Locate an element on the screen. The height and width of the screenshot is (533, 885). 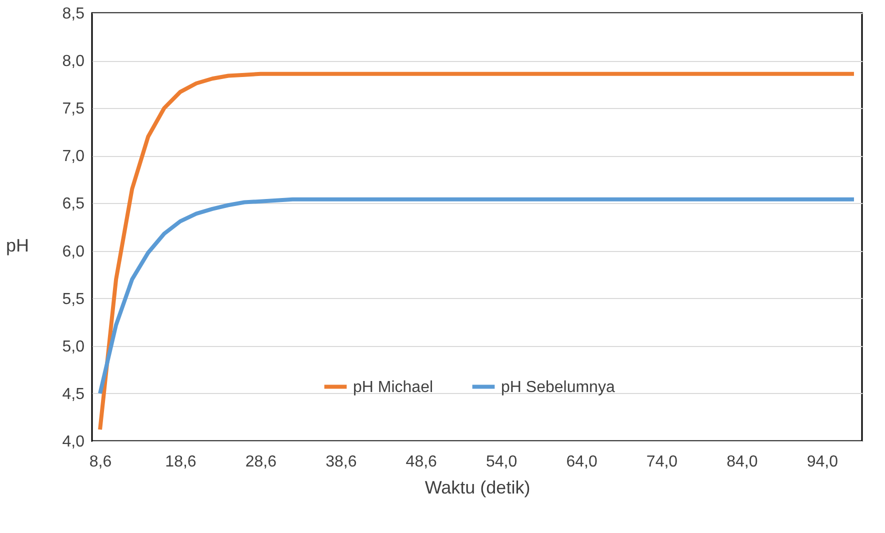
x-tick-label: 74,0 is located at coordinates (662, 462).